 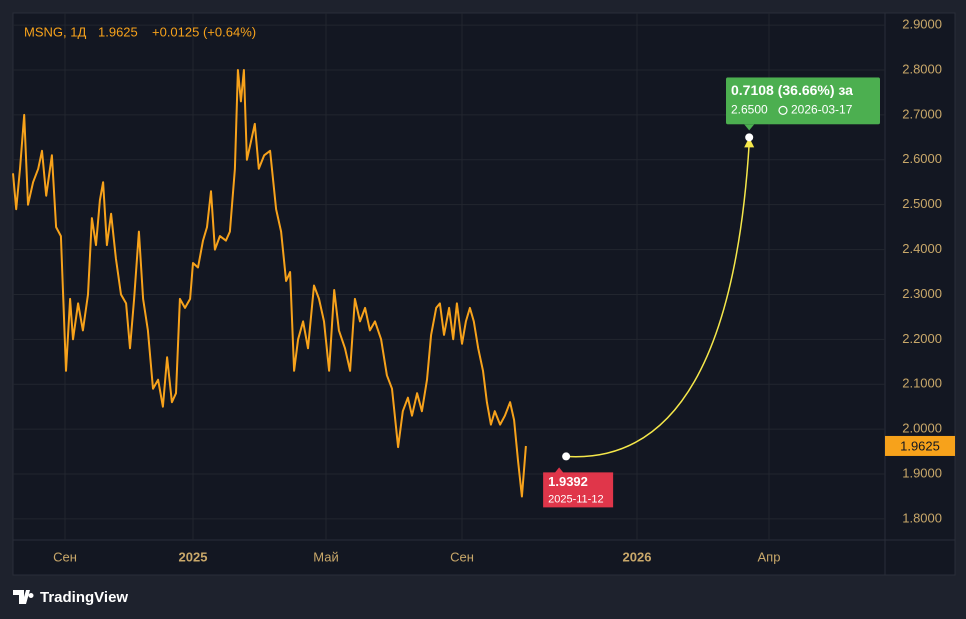 What do you see at coordinates (922, 68) in the screenshot?
I see `y-tick-label: 2.8000` at bounding box center [922, 68].